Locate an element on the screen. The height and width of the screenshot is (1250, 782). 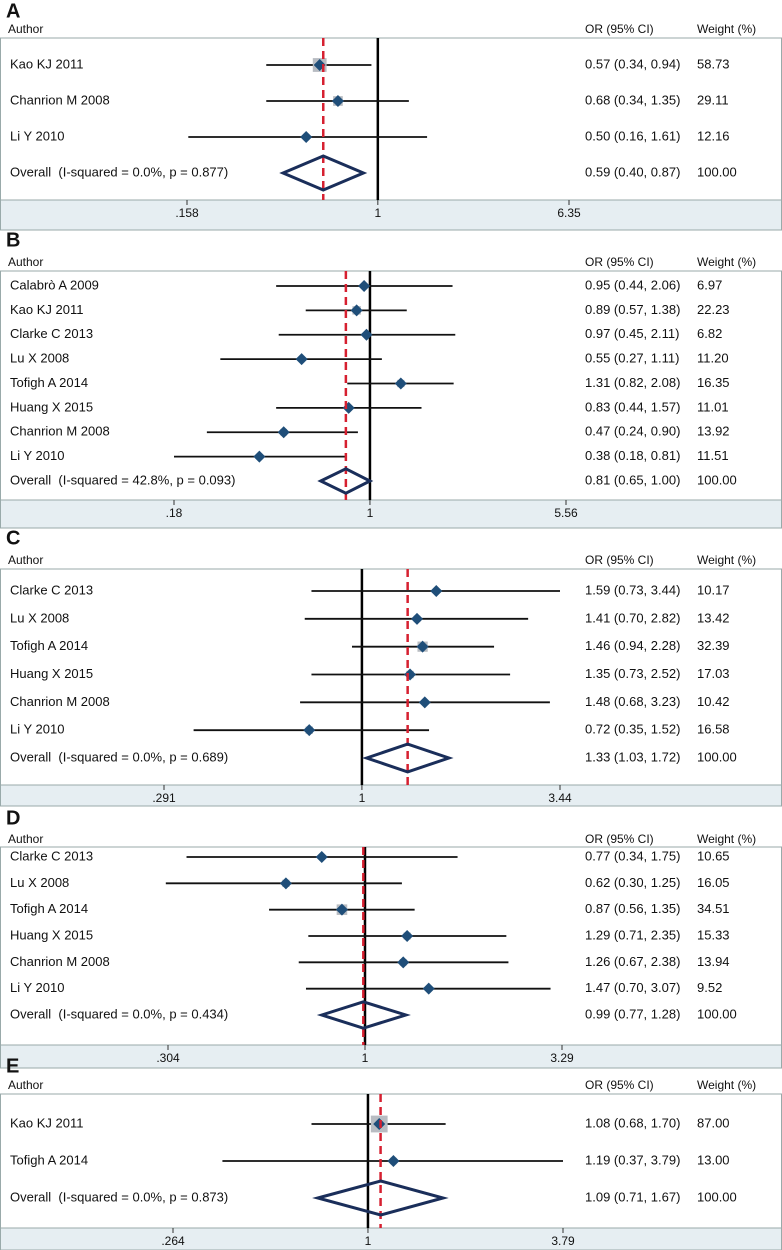
weight-label: 13.94 is located at coordinates (713, 961).